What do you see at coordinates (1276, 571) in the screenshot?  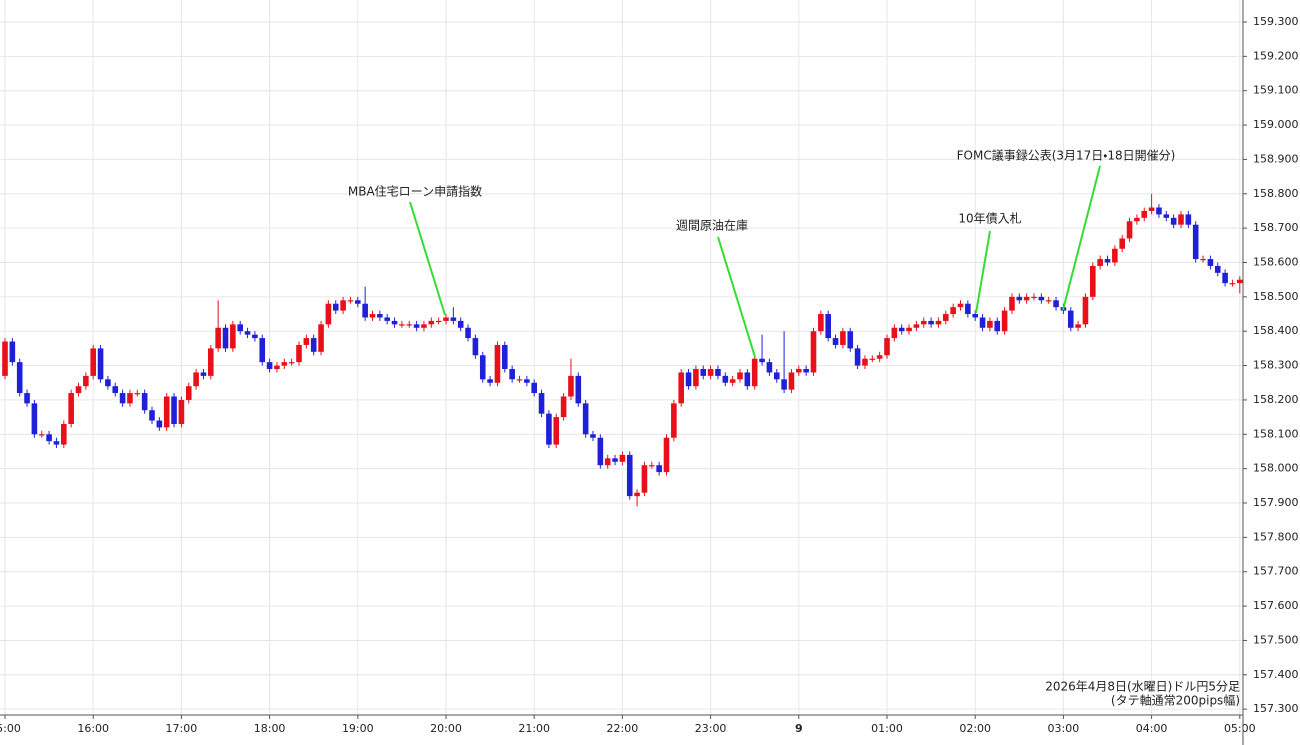 I see `y-tick-label: 157.700` at bounding box center [1276, 571].